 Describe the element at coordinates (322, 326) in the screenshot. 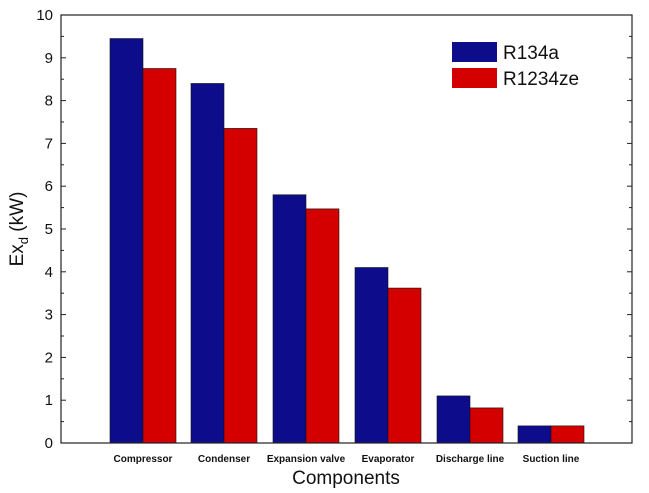

I see `bar-r1234ze-expansion-valve` at that location.